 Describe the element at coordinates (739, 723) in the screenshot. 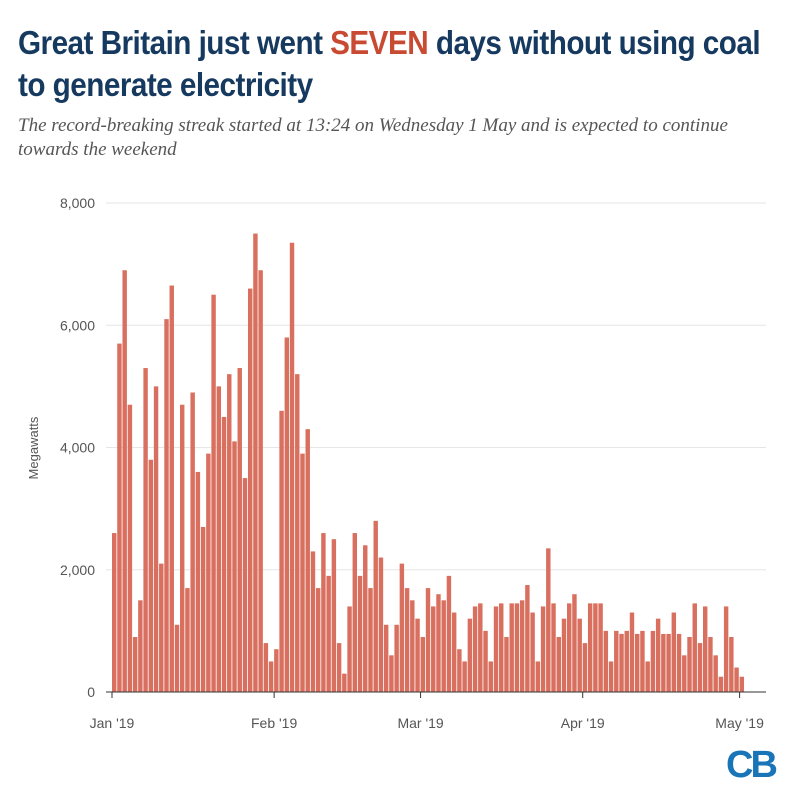

I see `x-tick-label: May '19` at that location.